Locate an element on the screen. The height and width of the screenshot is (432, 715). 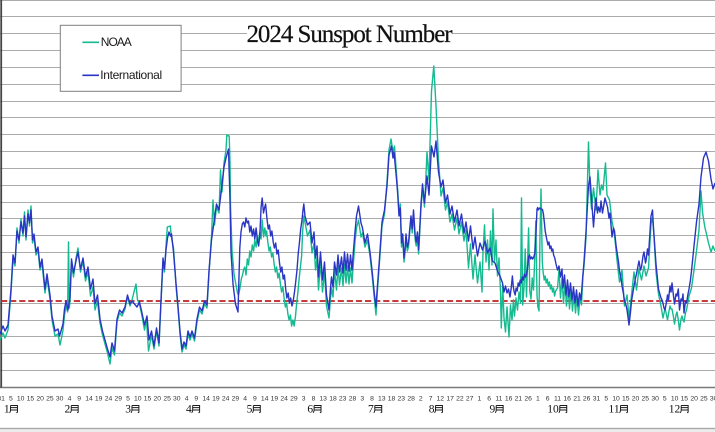
svg-text: 27 is located at coordinates (470, 399).